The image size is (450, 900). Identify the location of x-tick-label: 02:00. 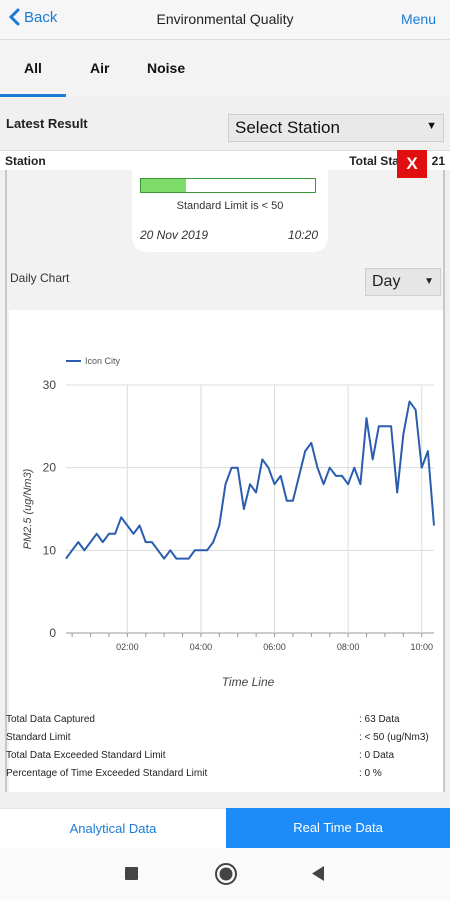
(127, 647).